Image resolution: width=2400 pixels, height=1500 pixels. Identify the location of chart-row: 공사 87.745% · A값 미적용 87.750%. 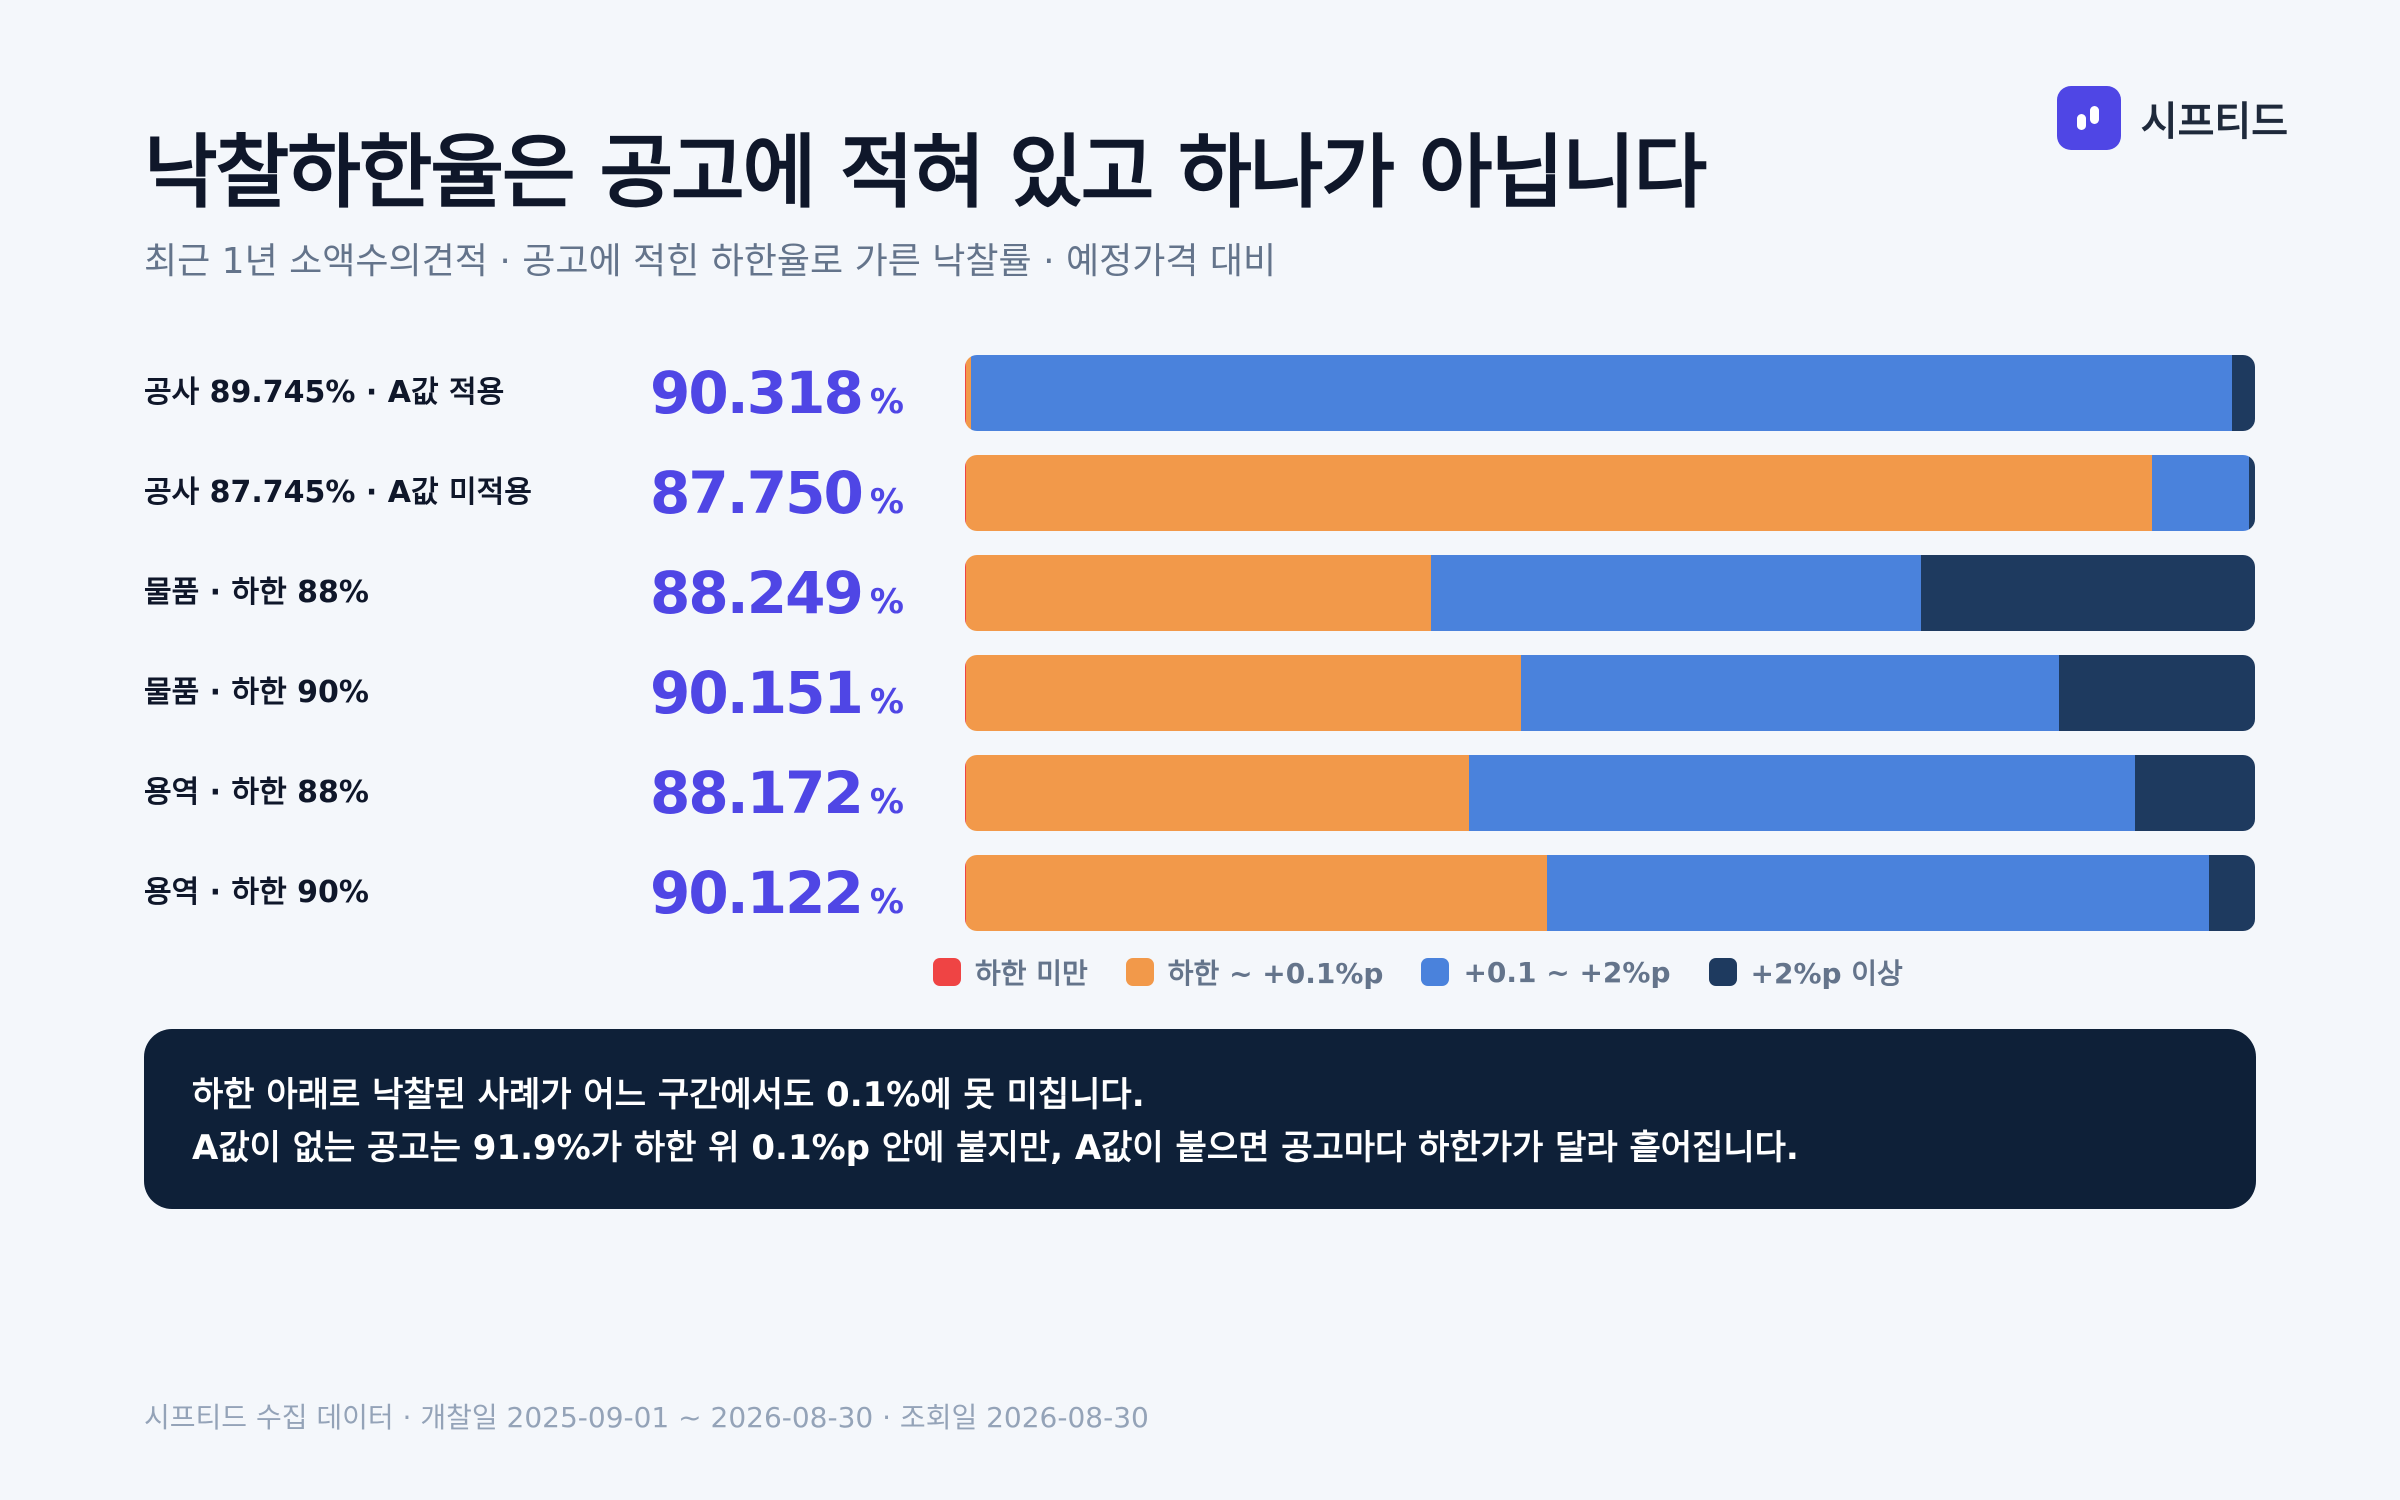
(1200, 493).